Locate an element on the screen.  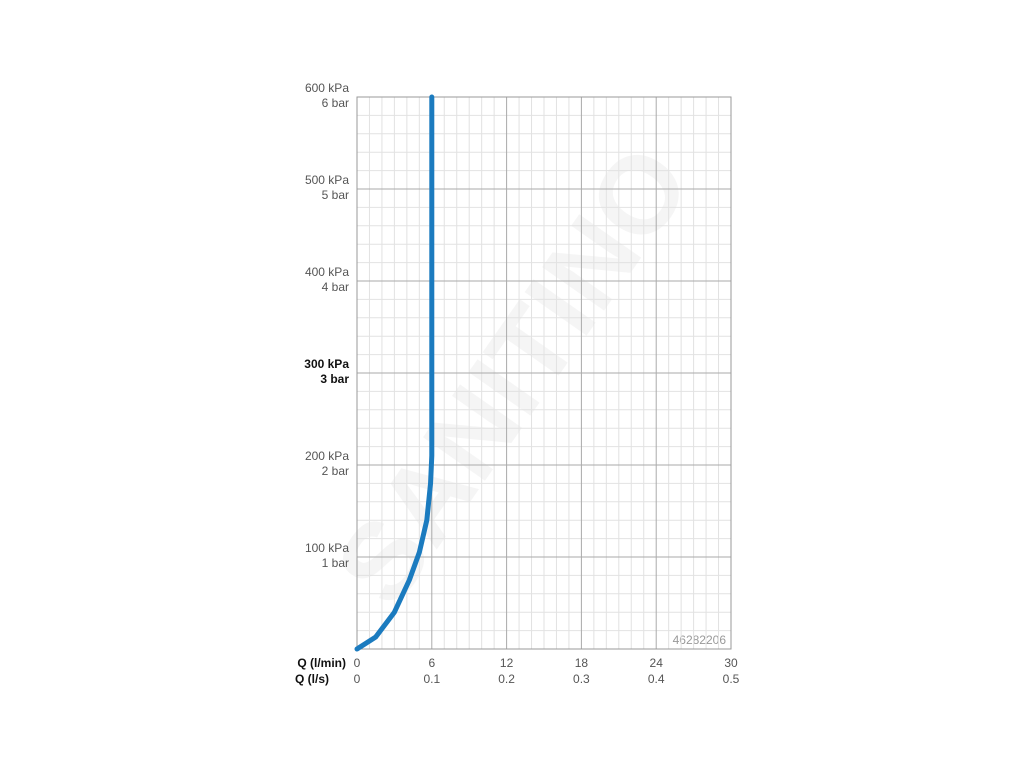
y-tick-label: 400 kPa is located at coordinates (327, 272).